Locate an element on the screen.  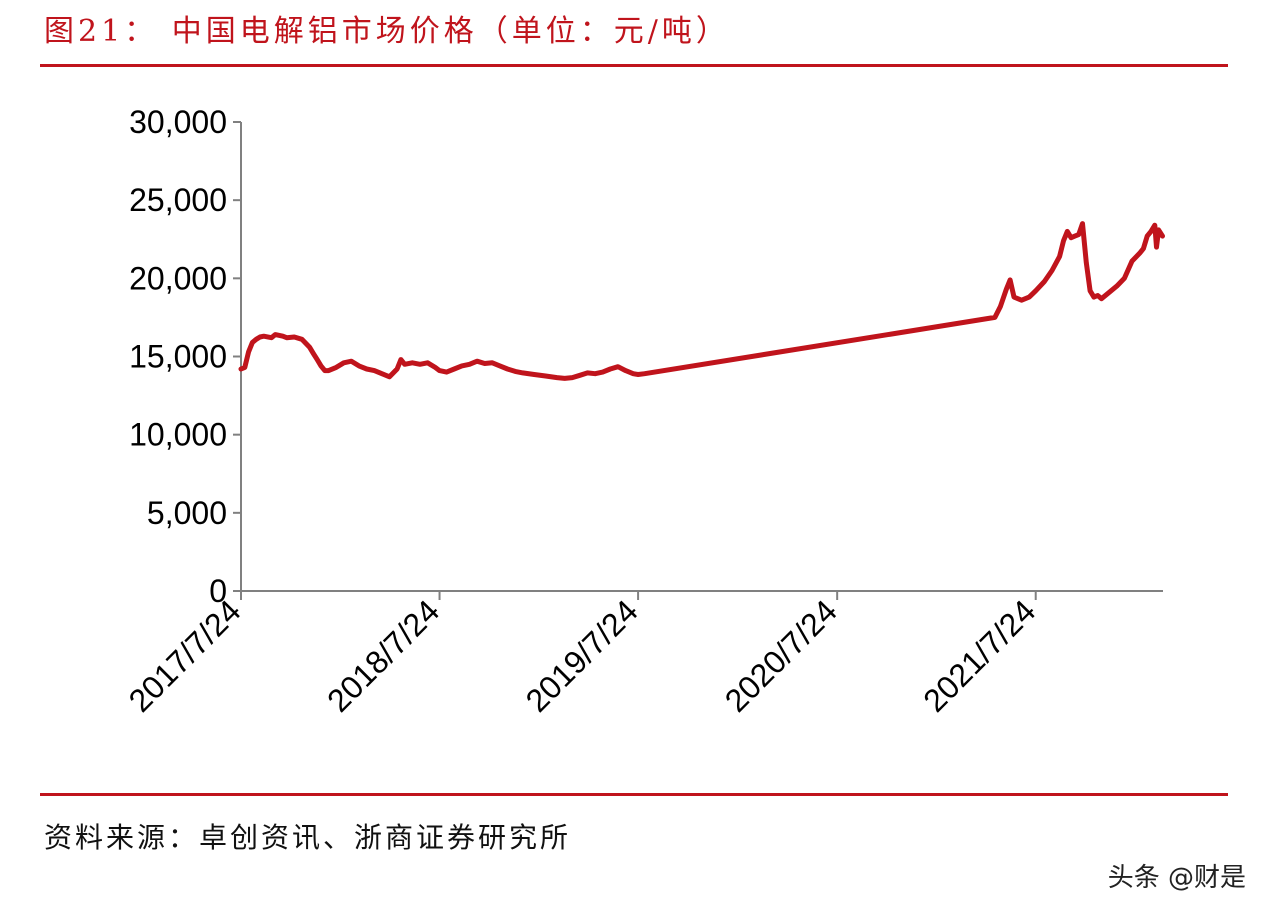
y-tick-label: 10,000 is located at coordinates (178, 435).